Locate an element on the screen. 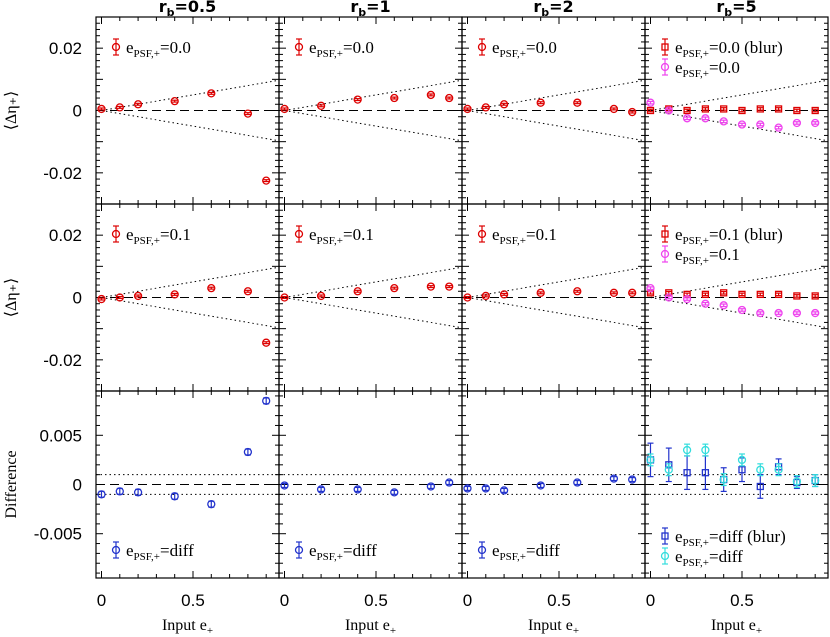 The width and height of the screenshot is (830, 637). y-tick-label: -0.02 is located at coordinates (62, 173).